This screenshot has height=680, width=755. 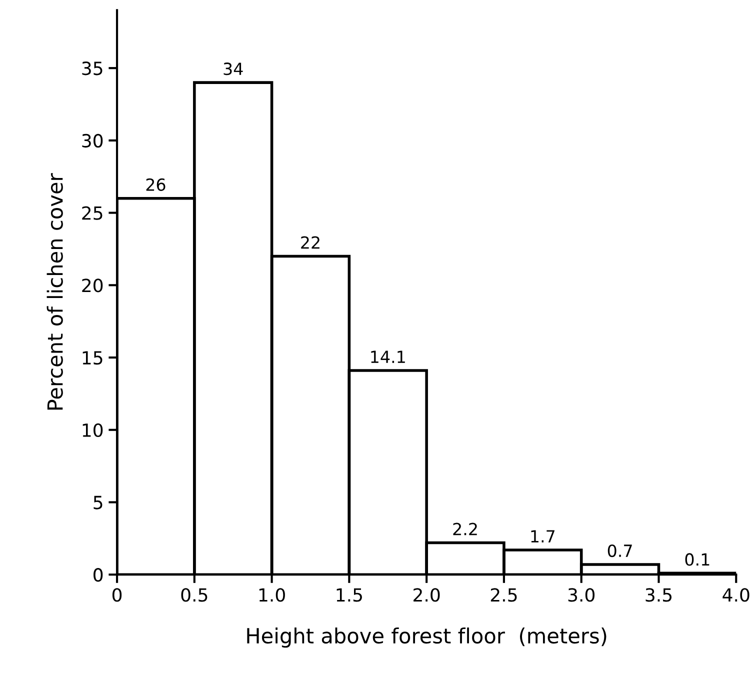 I want to click on y-tick-label: 0, so click(x=98, y=575).